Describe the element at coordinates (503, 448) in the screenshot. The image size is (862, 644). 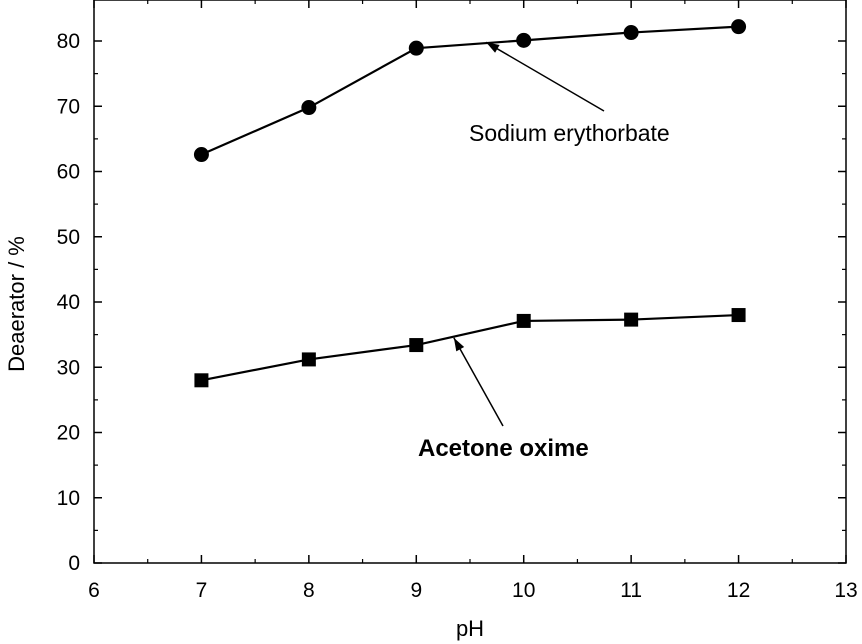
I see `annotation-label: Acetone oxime` at that location.